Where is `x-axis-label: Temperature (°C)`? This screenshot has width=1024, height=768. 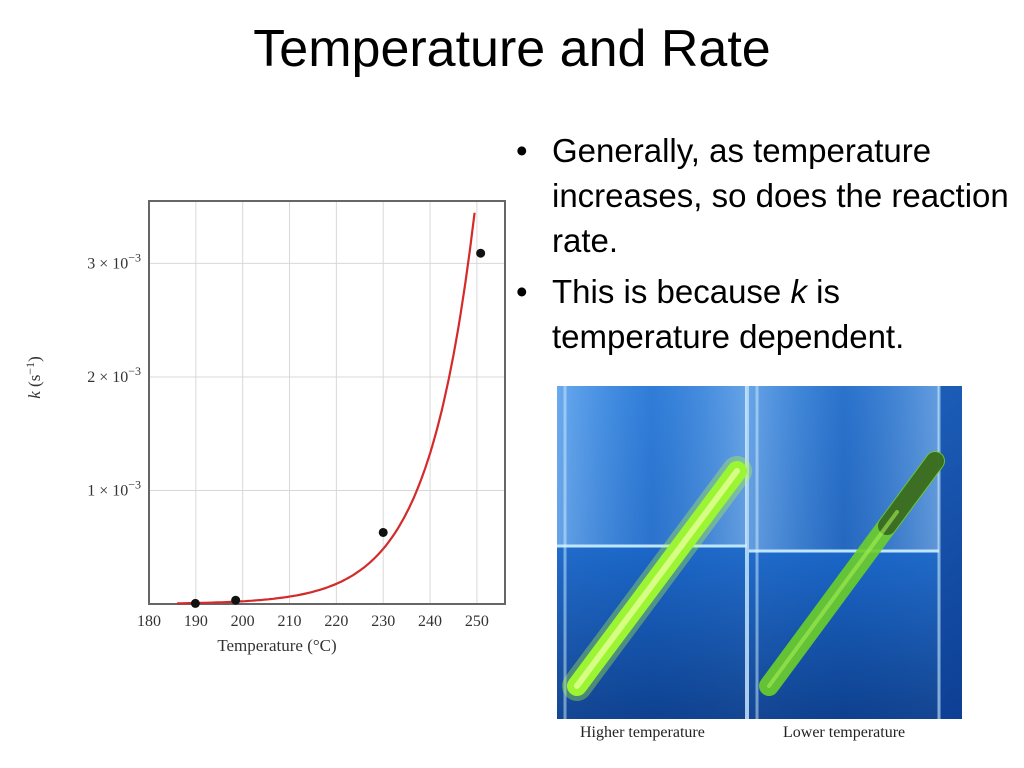
x-axis-label: Temperature (°C) is located at coordinates (276, 645).